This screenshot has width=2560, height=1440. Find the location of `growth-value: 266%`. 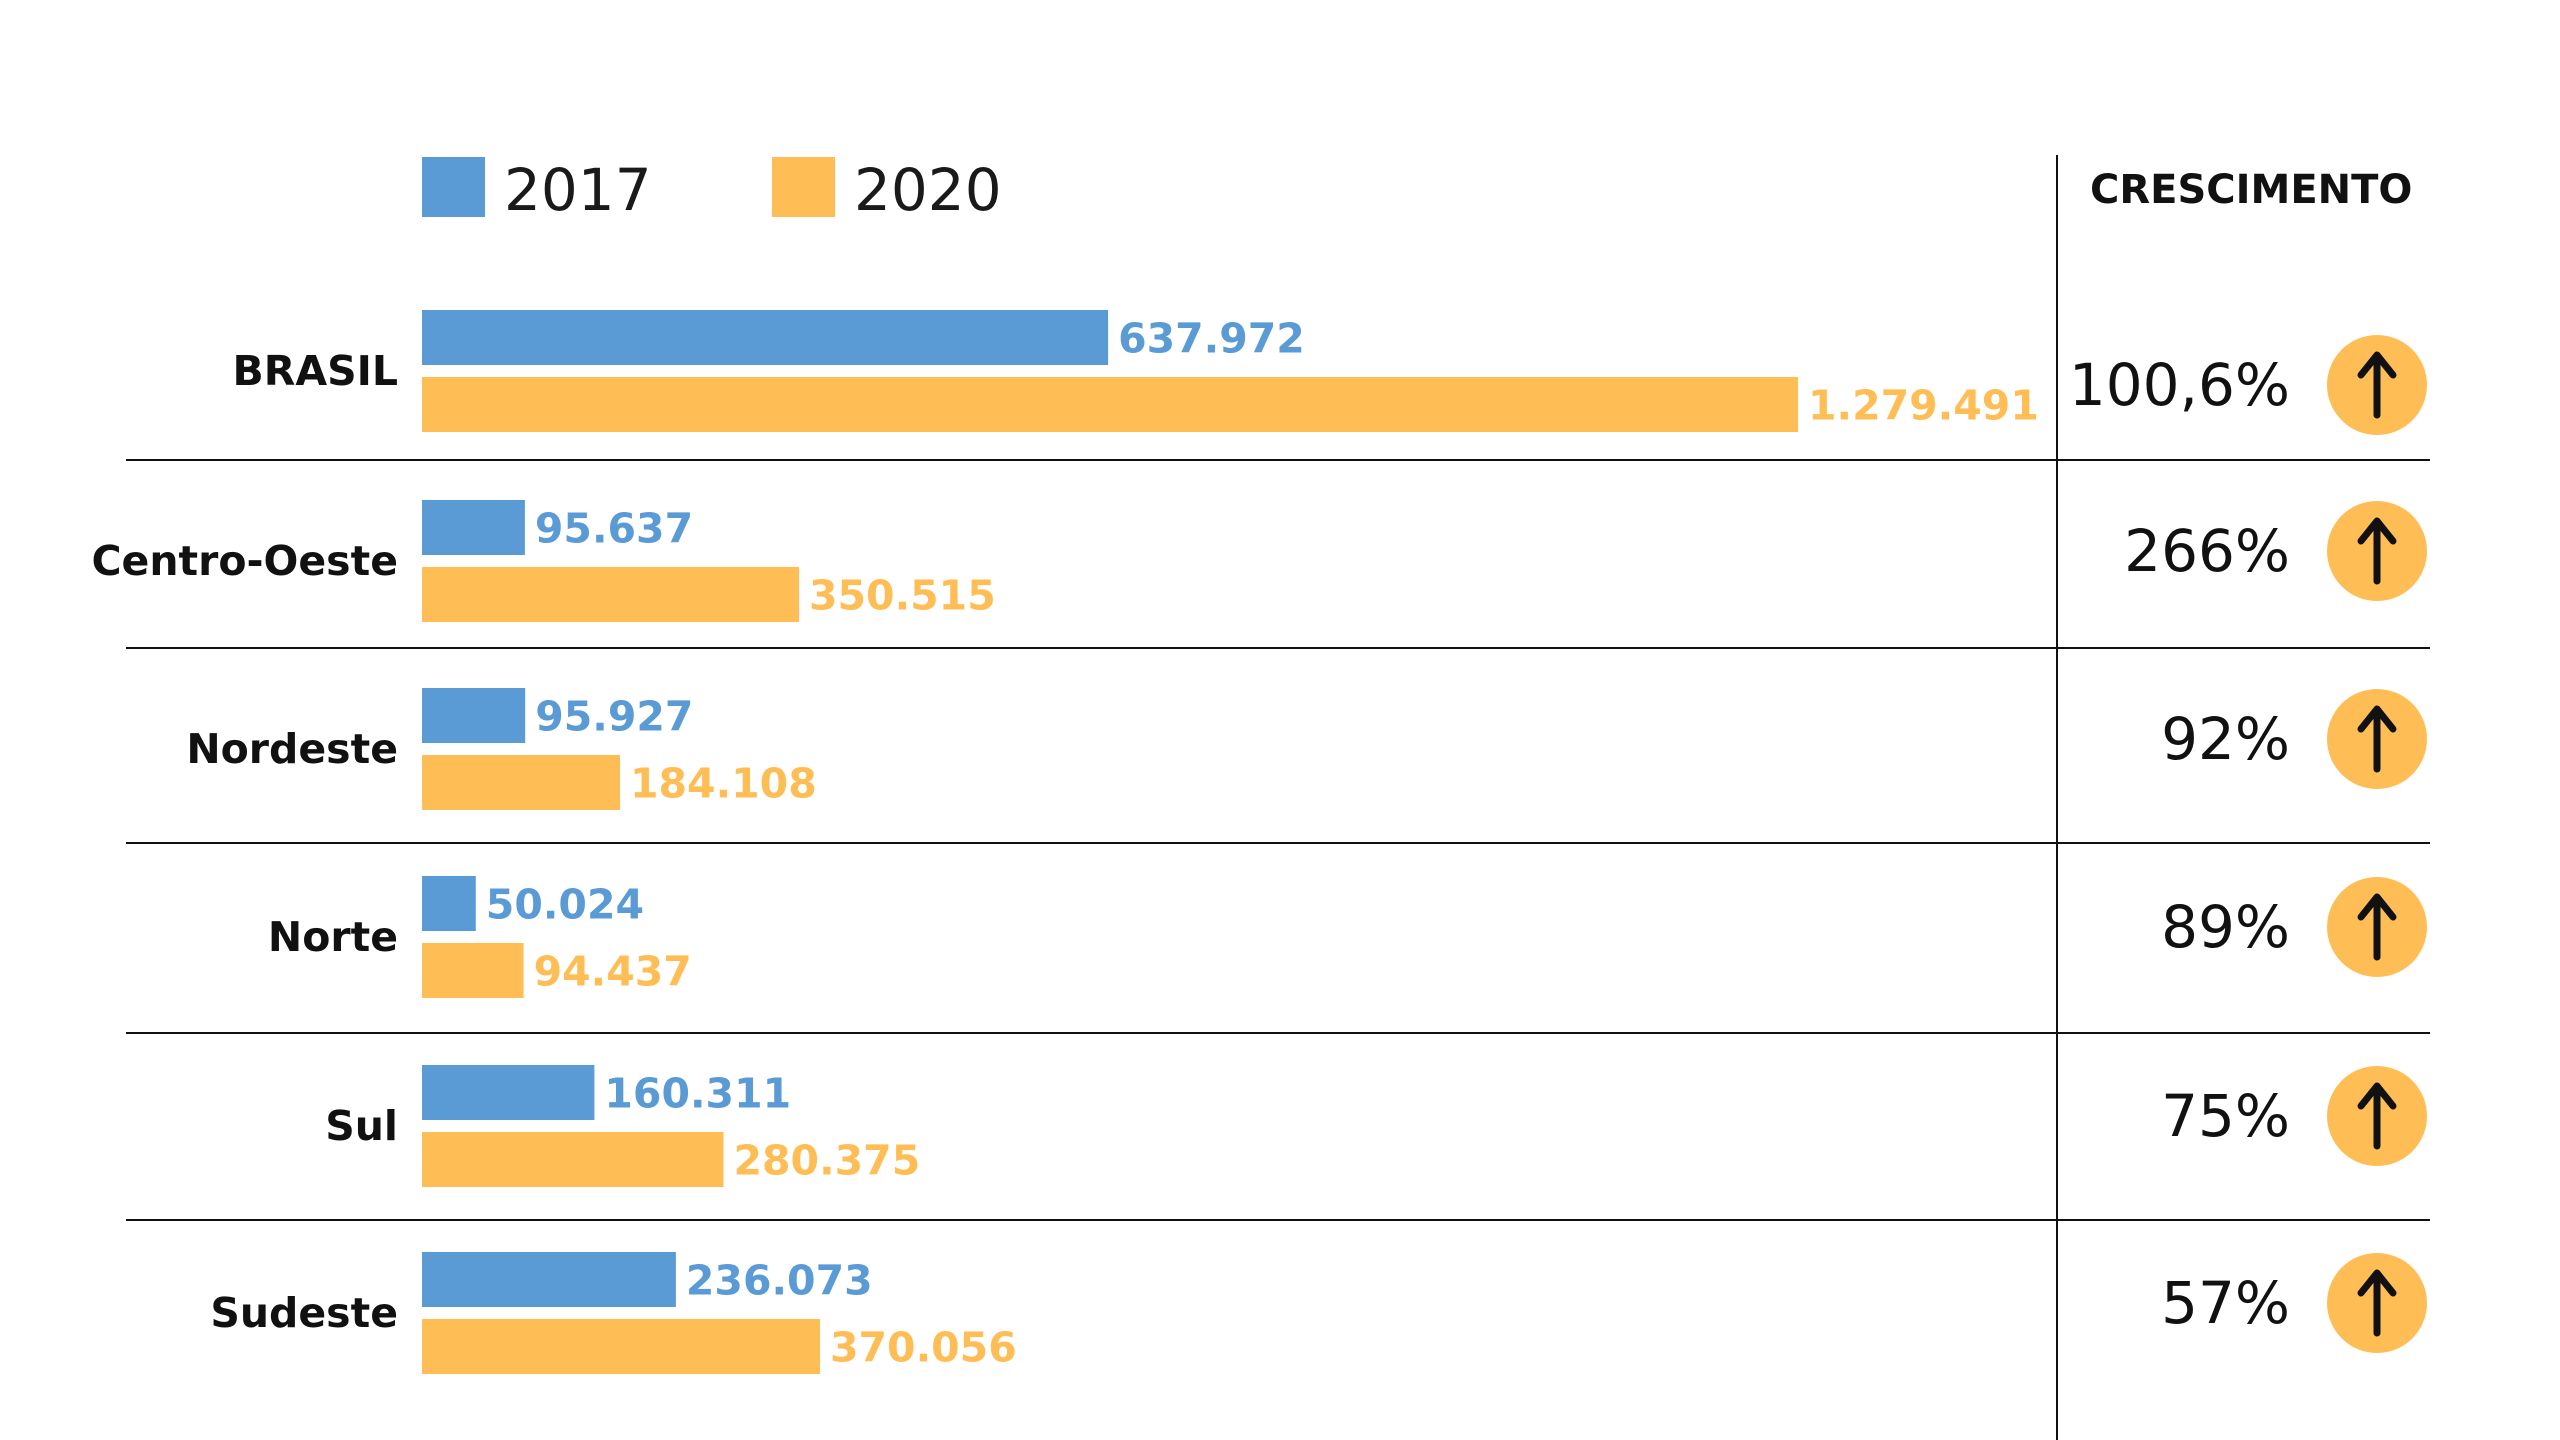

growth-value: 266% is located at coordinates (2207, 551).